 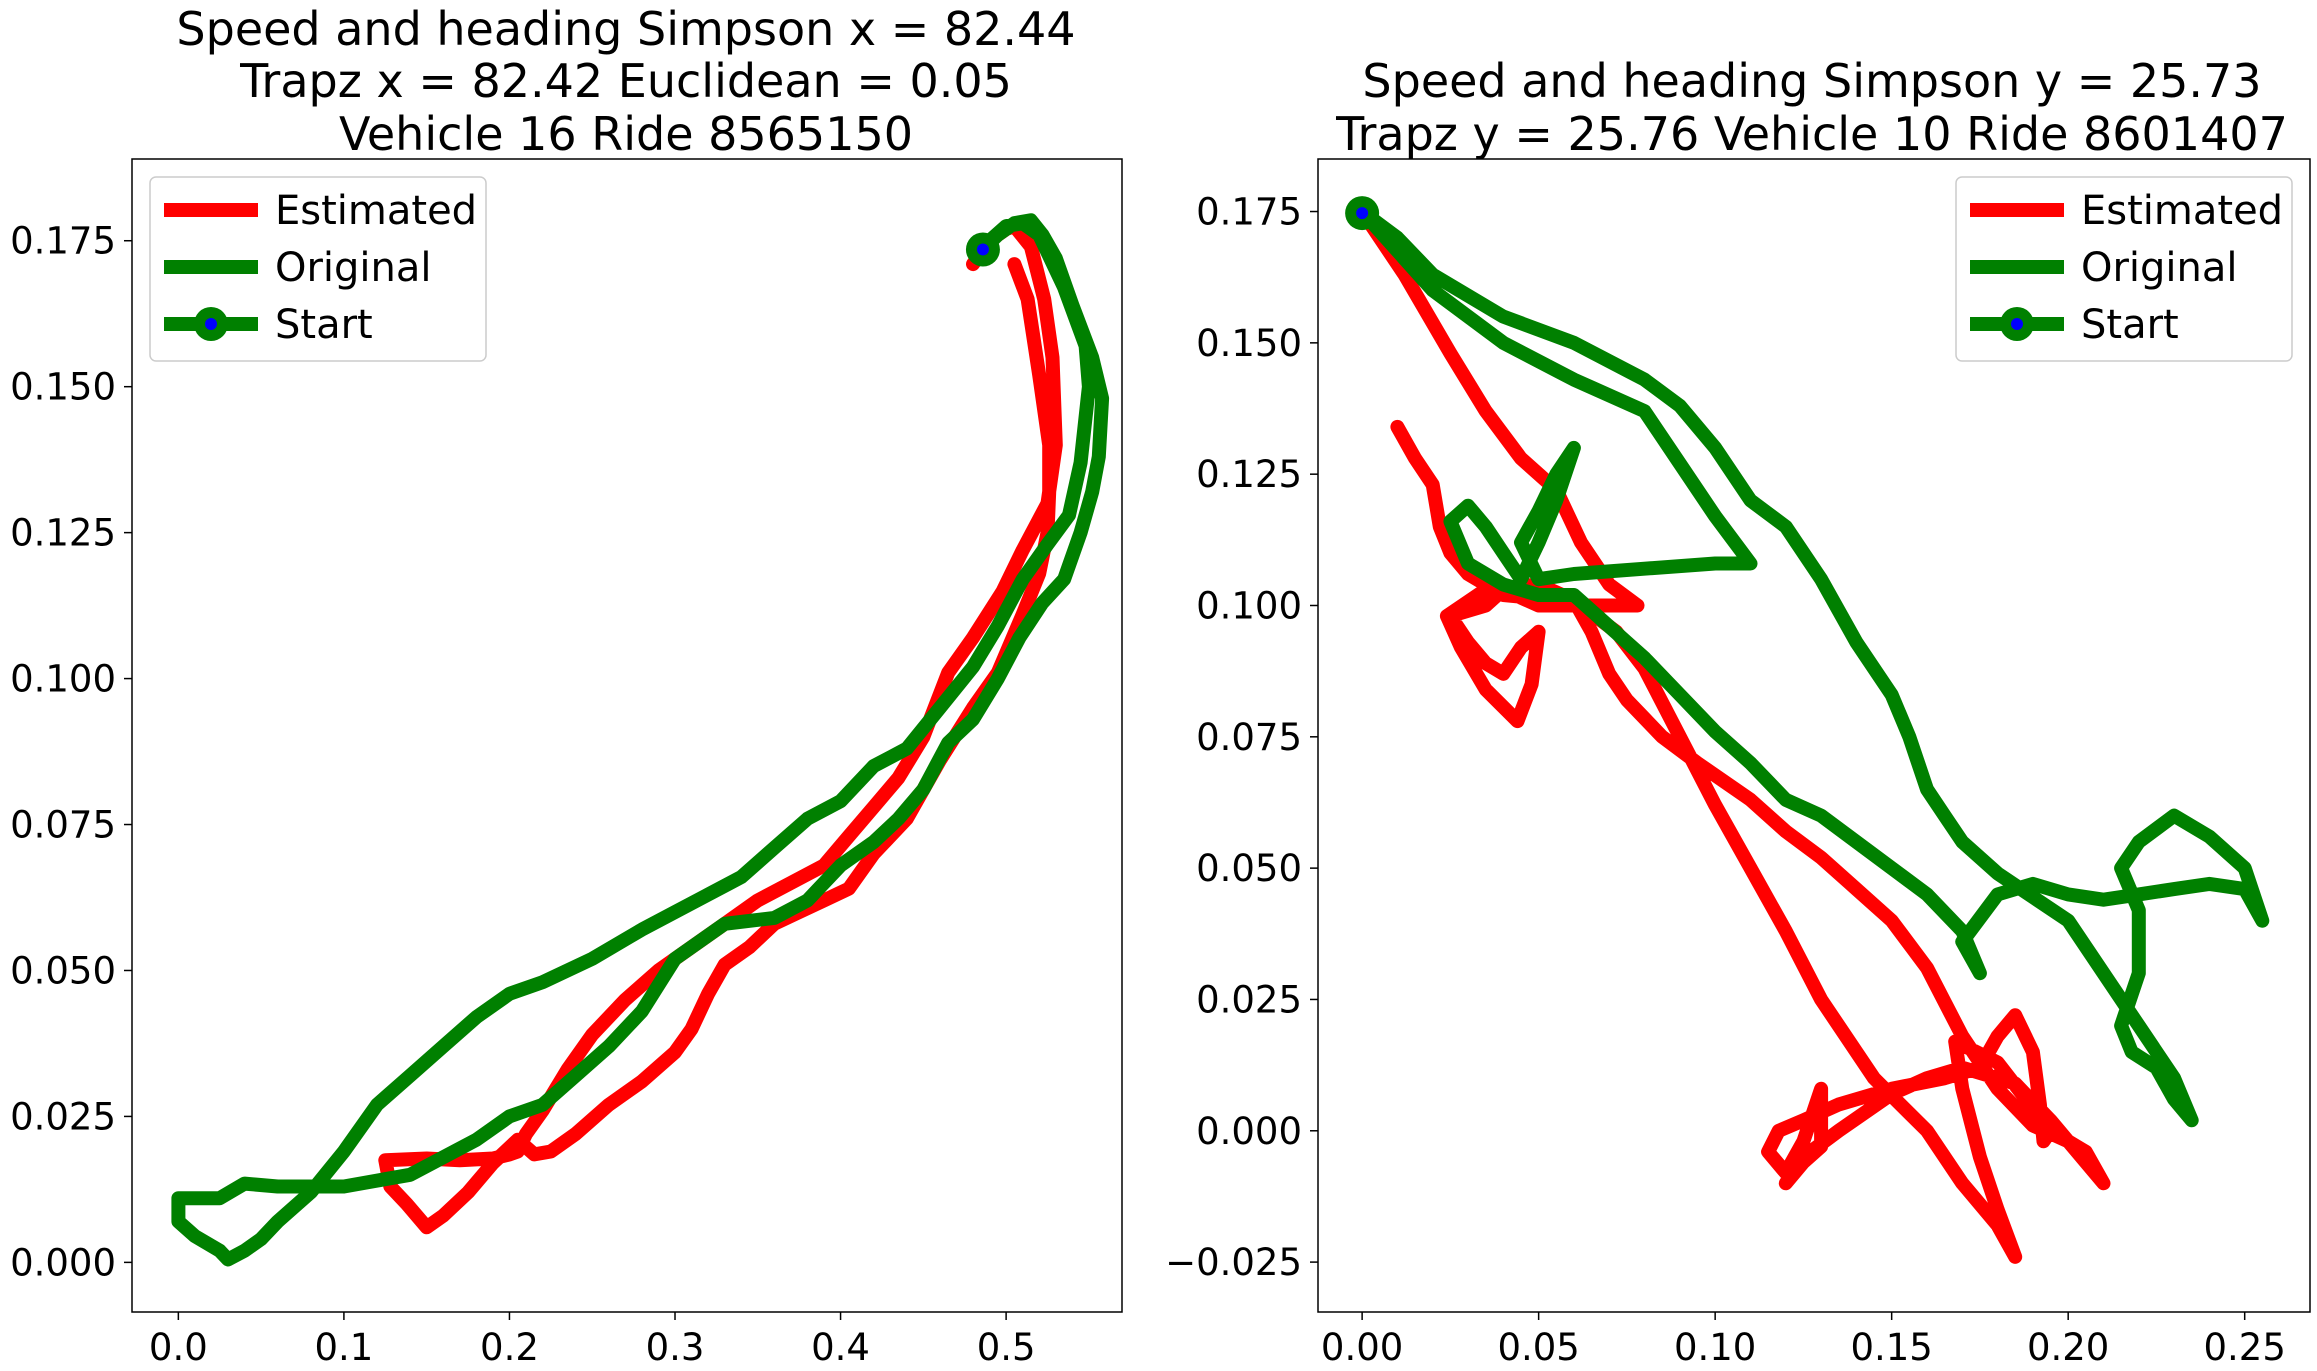 What do you see at coordinates (1891, 1347) in the screenshot?
I see `right-x-tick-label: 0.15` at bounding box center [1891, 1347].